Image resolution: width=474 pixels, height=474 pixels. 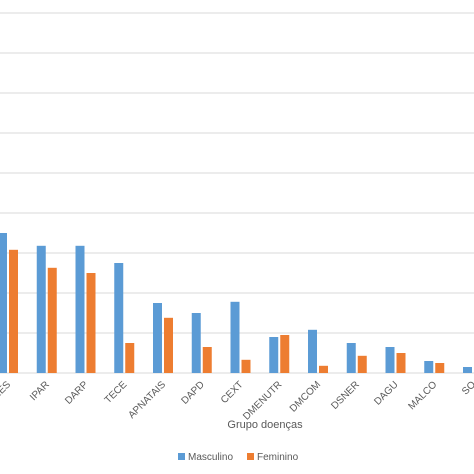 What do you see at coordinates (232, 392) in the screenshot?
I see `x-tick-label: CEXT` at bounding box center [232, 392].